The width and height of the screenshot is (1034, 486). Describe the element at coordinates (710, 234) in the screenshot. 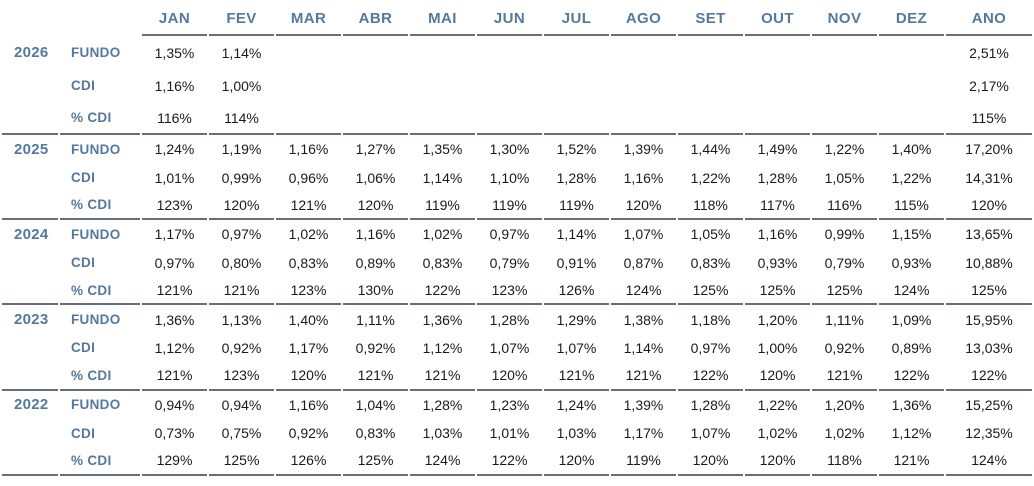

I see `value-cell: 1,05%` at that location.